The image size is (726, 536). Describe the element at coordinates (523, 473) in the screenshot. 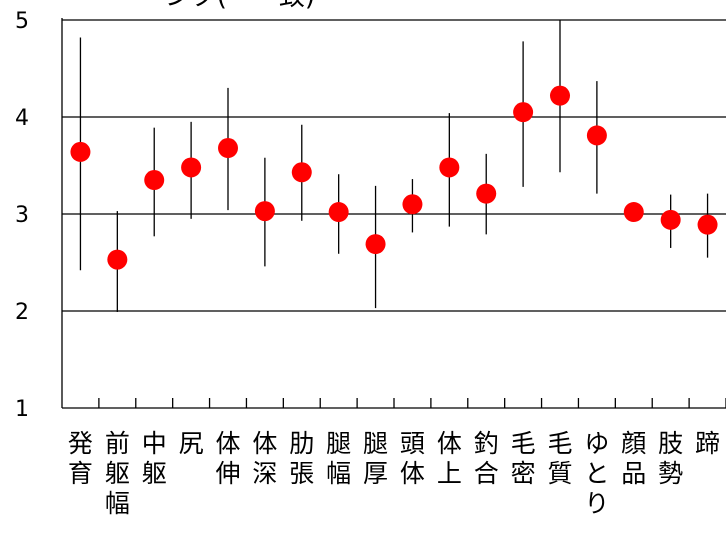

I see `category-char-12-1: 密` at that location.